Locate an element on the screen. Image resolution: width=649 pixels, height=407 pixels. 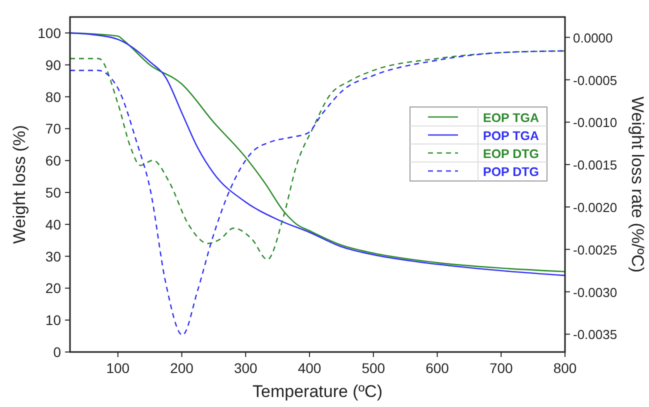
y-tick-label: 10 is located at coordinates (53, 320).